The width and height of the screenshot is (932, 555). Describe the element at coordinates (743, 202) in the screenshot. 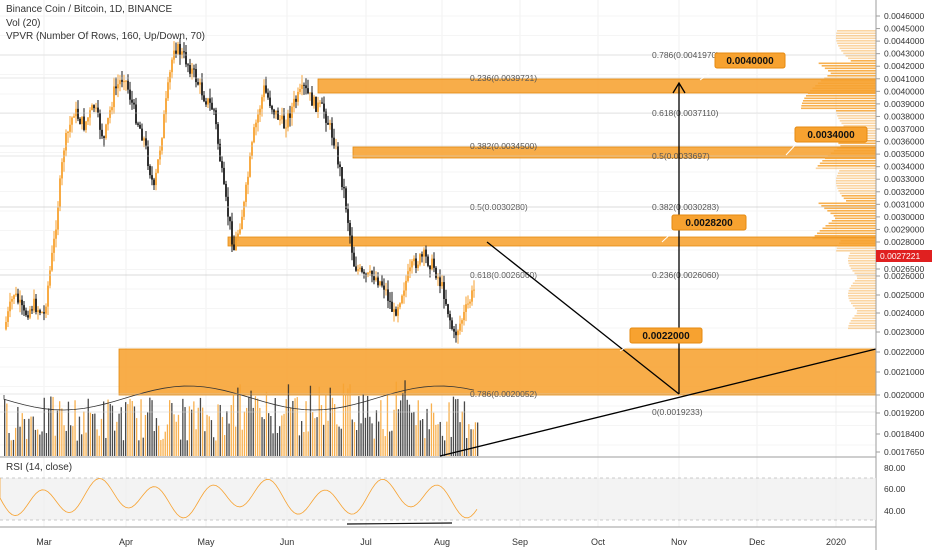

I see `zone-callouts: 0.0040000 0.0034000 0.0028200 0.0022000` at that location.